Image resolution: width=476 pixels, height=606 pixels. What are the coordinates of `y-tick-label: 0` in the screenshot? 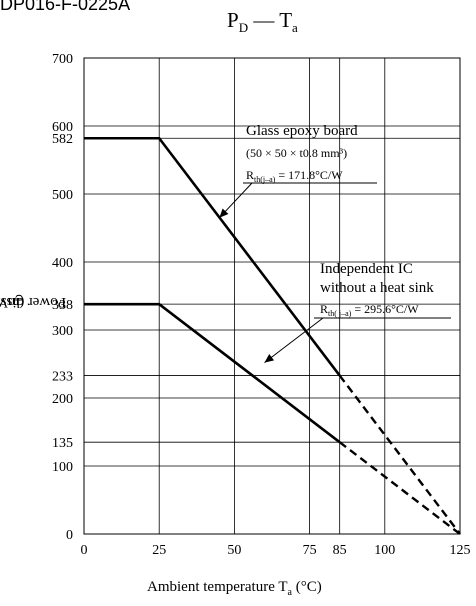 It's located at (69, 535).